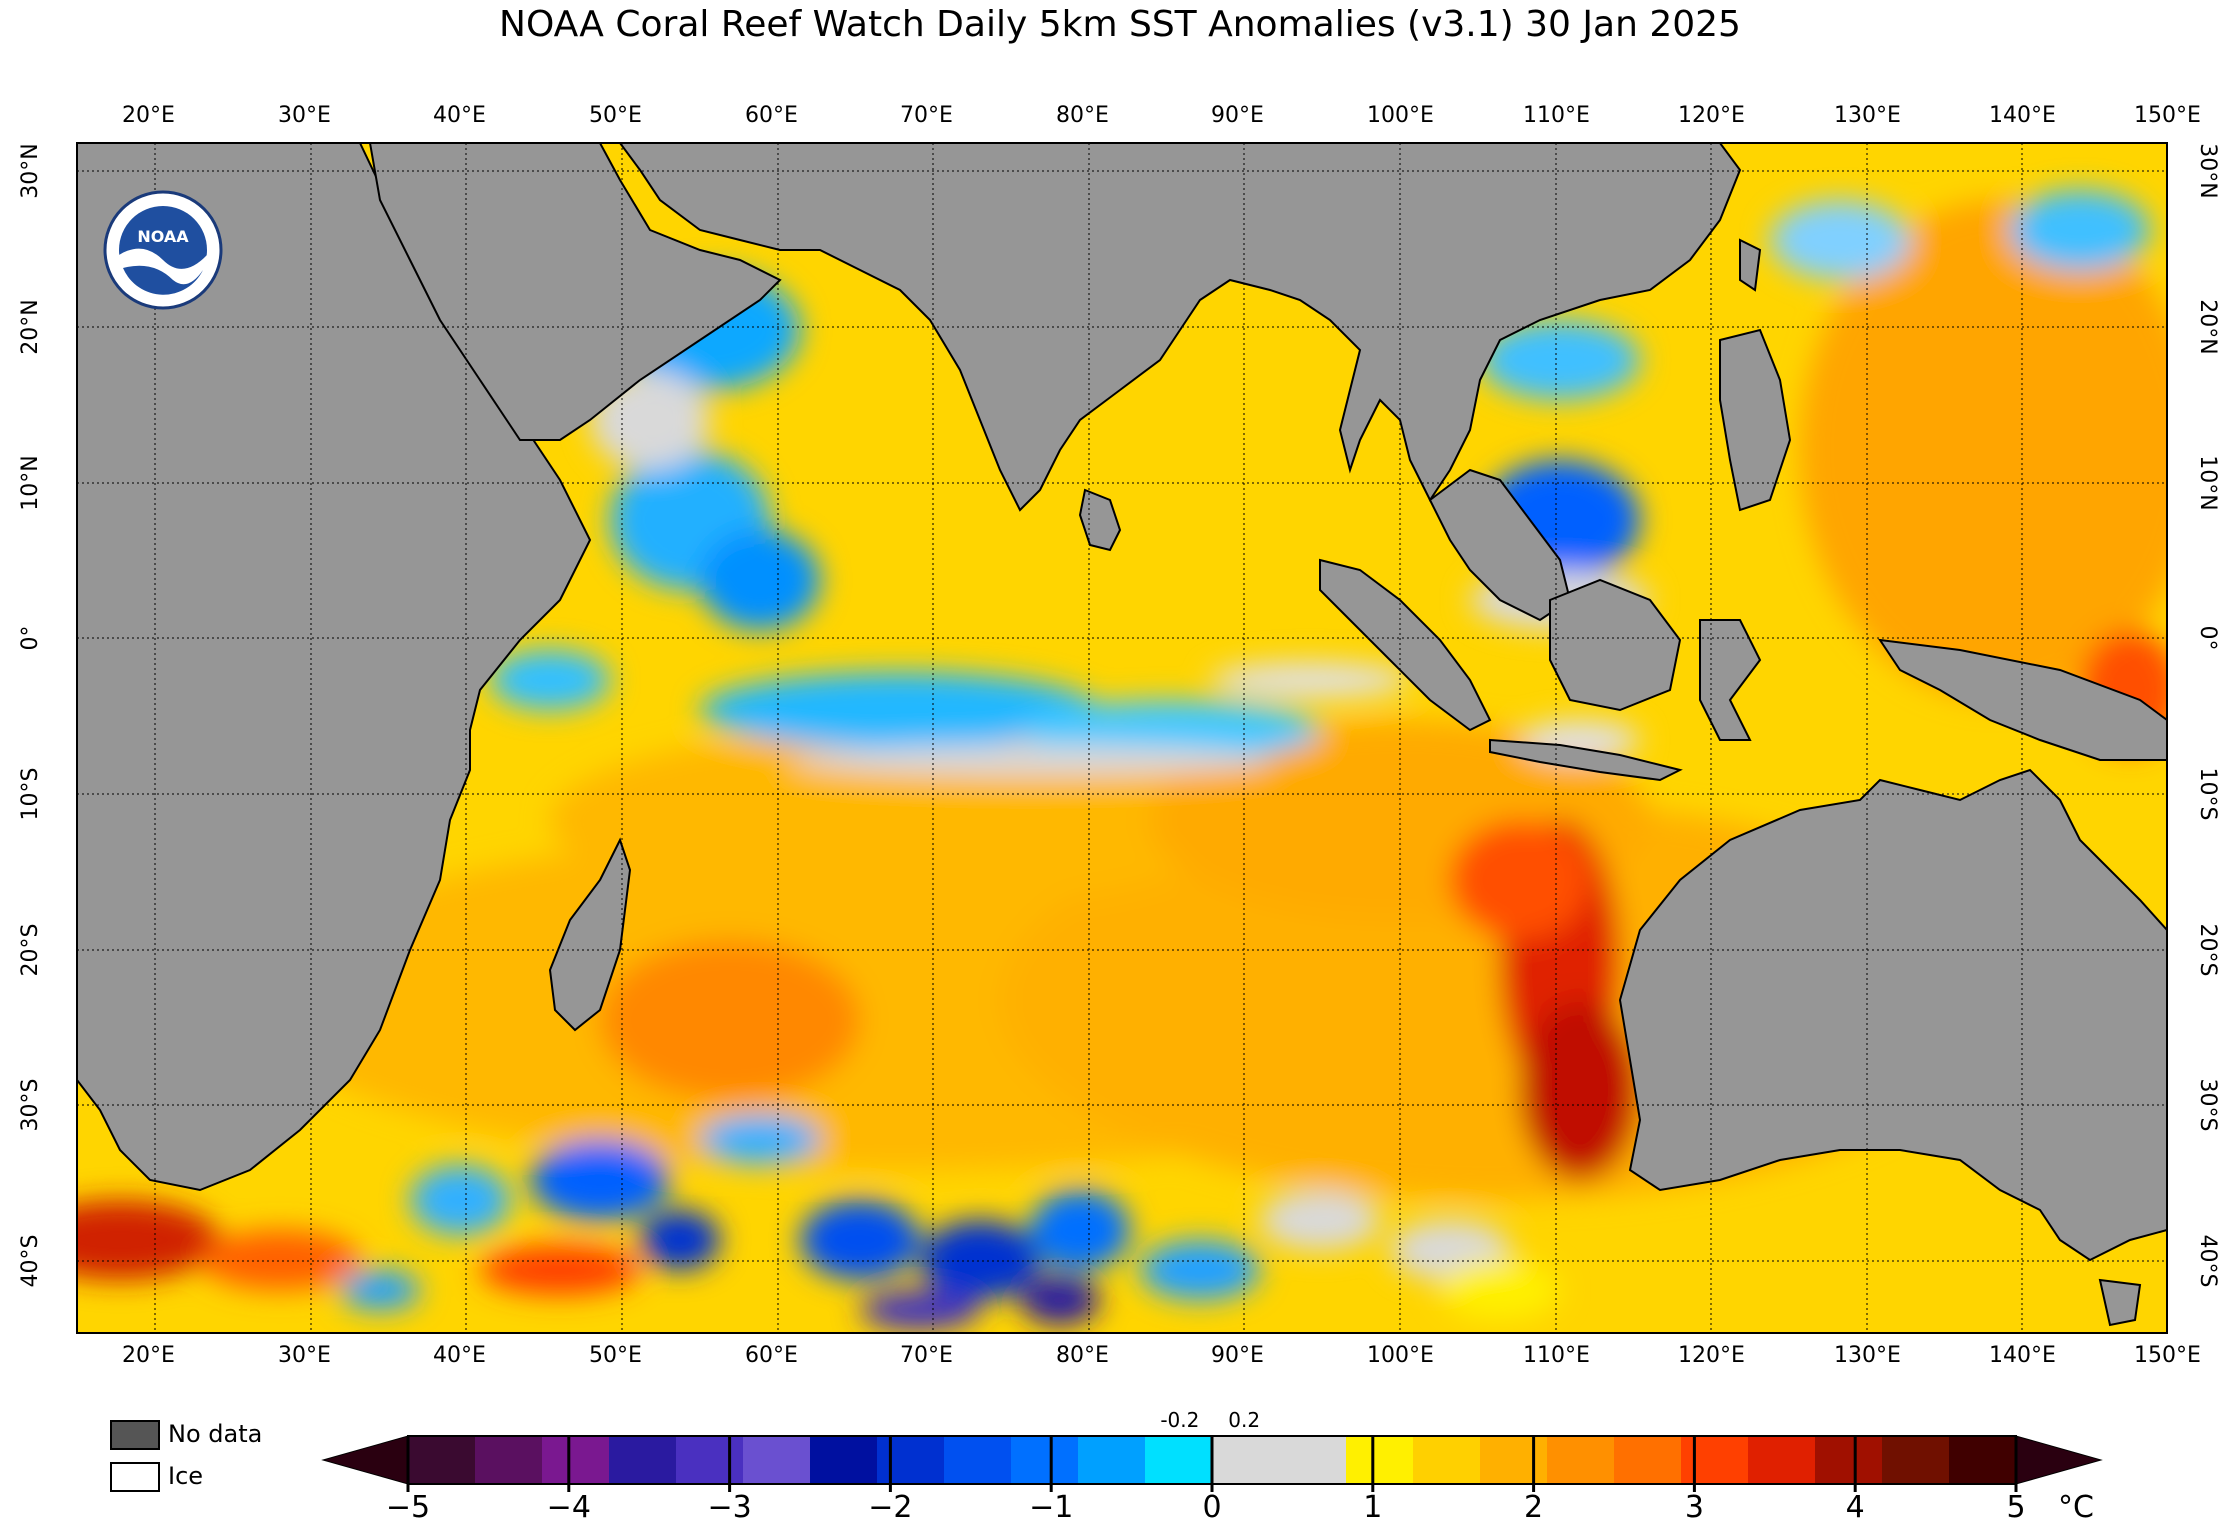 This screenshot has width=2240, height=1527. What do you see at coordinates (1082, 115) in the screenshot?
I see `lon-label-top: 80°E` at bounding box center [1082, 115].